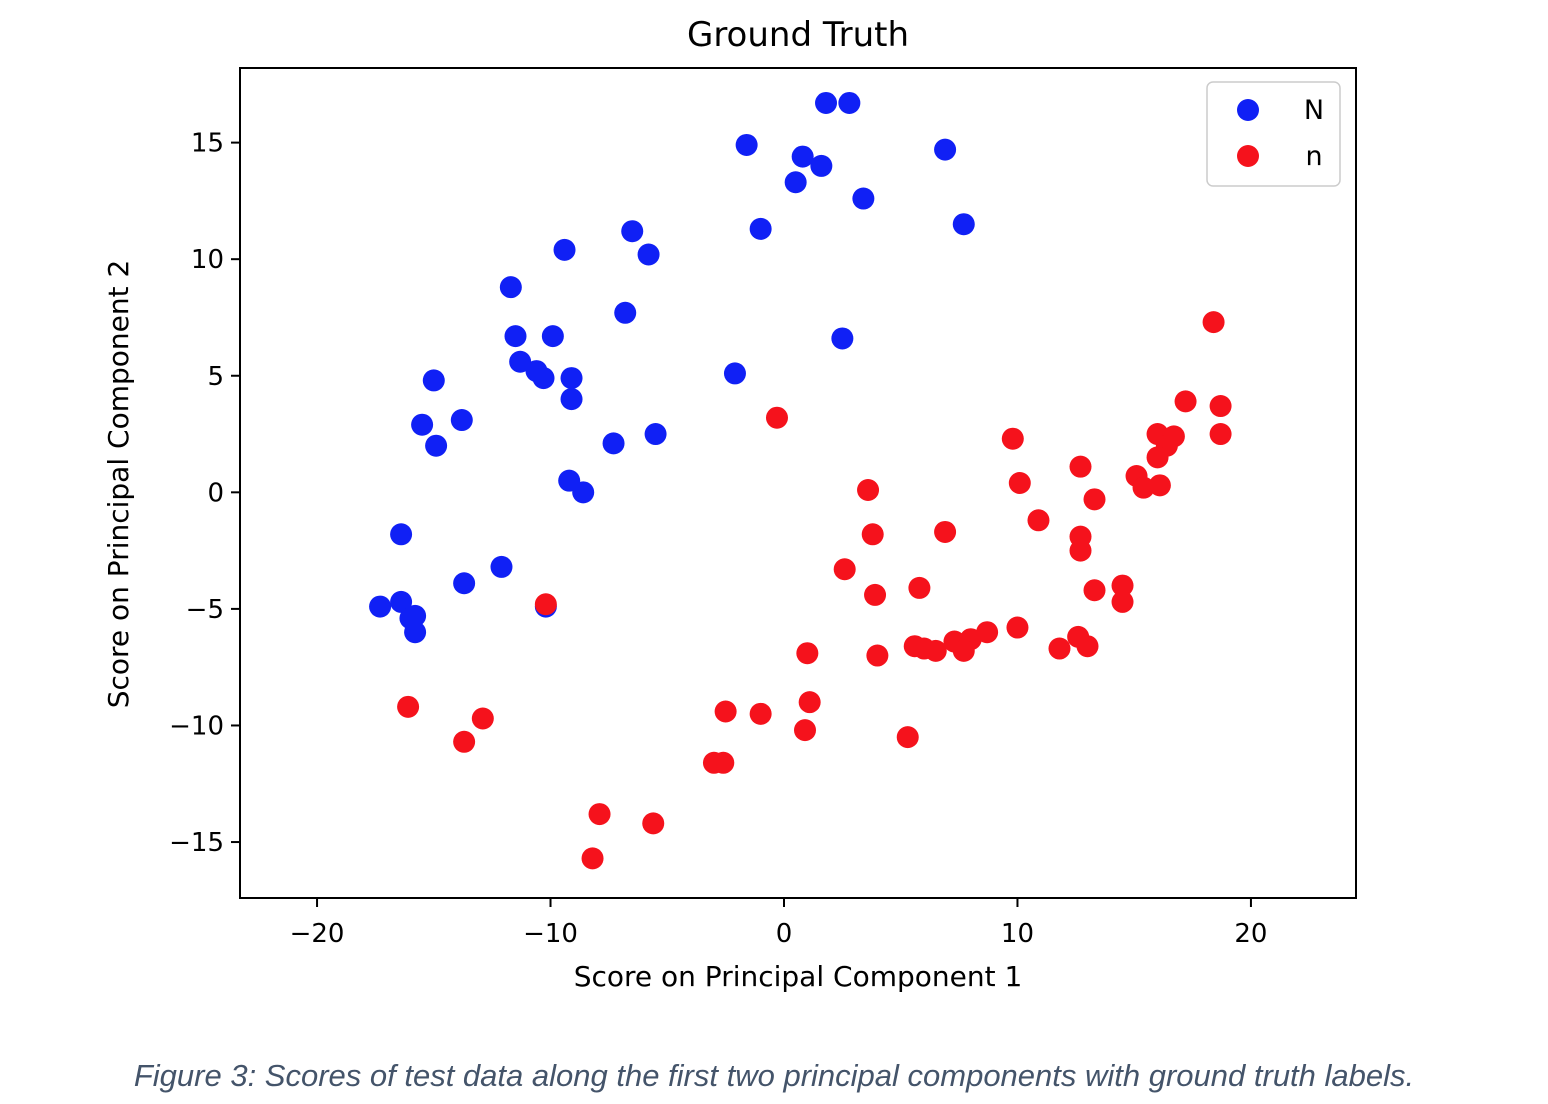 The width and height of the screenshot is (1548, 1104). What do you see at coordinates (1250, 934) in the screenshot?
I see `x-tick-label: 20` at bounding box center [1250, 934].